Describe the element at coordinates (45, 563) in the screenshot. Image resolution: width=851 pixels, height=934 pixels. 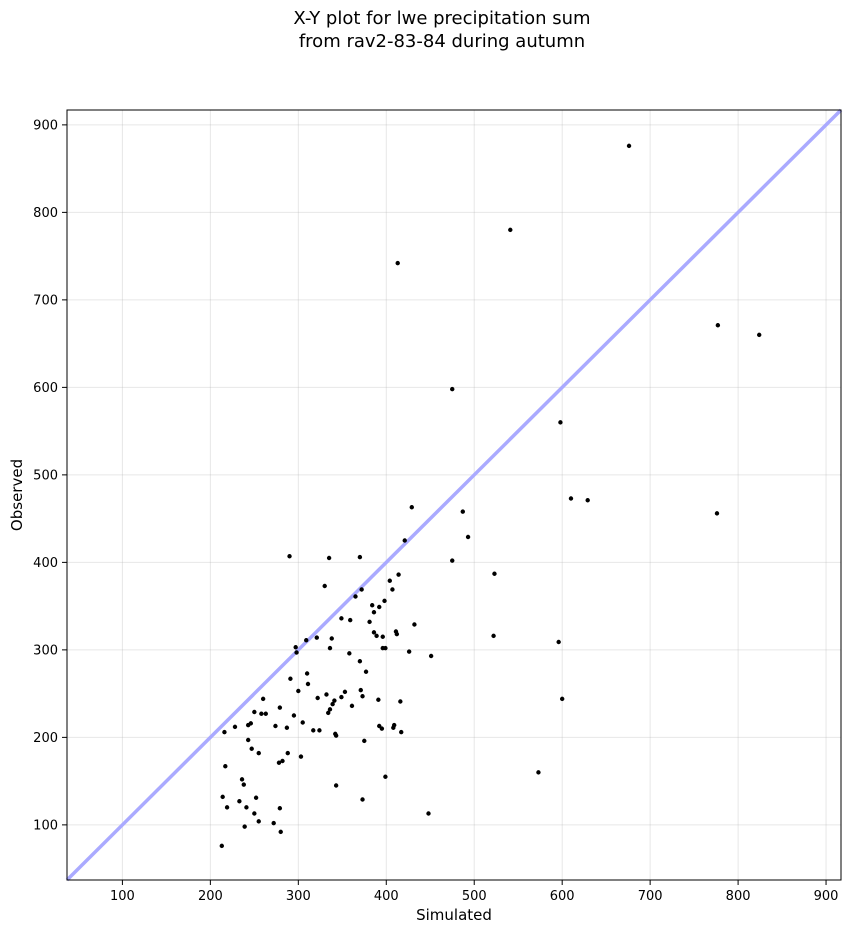
I see `y-tick-label: 400` at that location.